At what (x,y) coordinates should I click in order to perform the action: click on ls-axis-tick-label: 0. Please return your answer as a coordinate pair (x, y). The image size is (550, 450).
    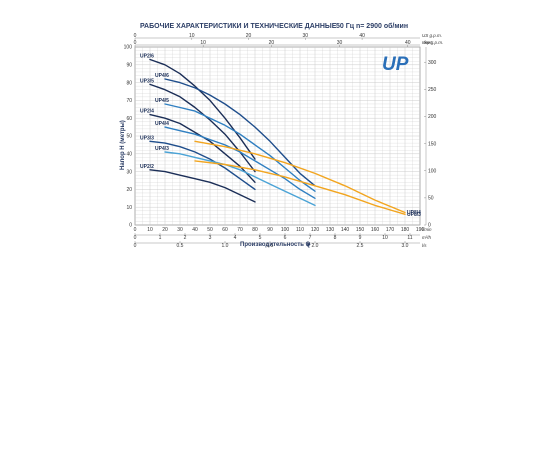
    Looking at the image, I should click on (135, 246).